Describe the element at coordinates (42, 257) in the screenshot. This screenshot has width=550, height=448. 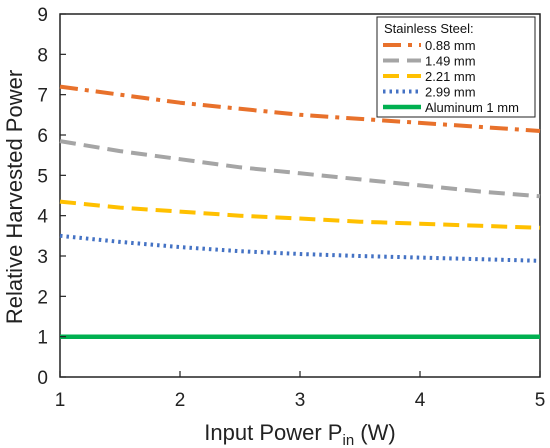
I see `y-tick-label: 3` at that location.